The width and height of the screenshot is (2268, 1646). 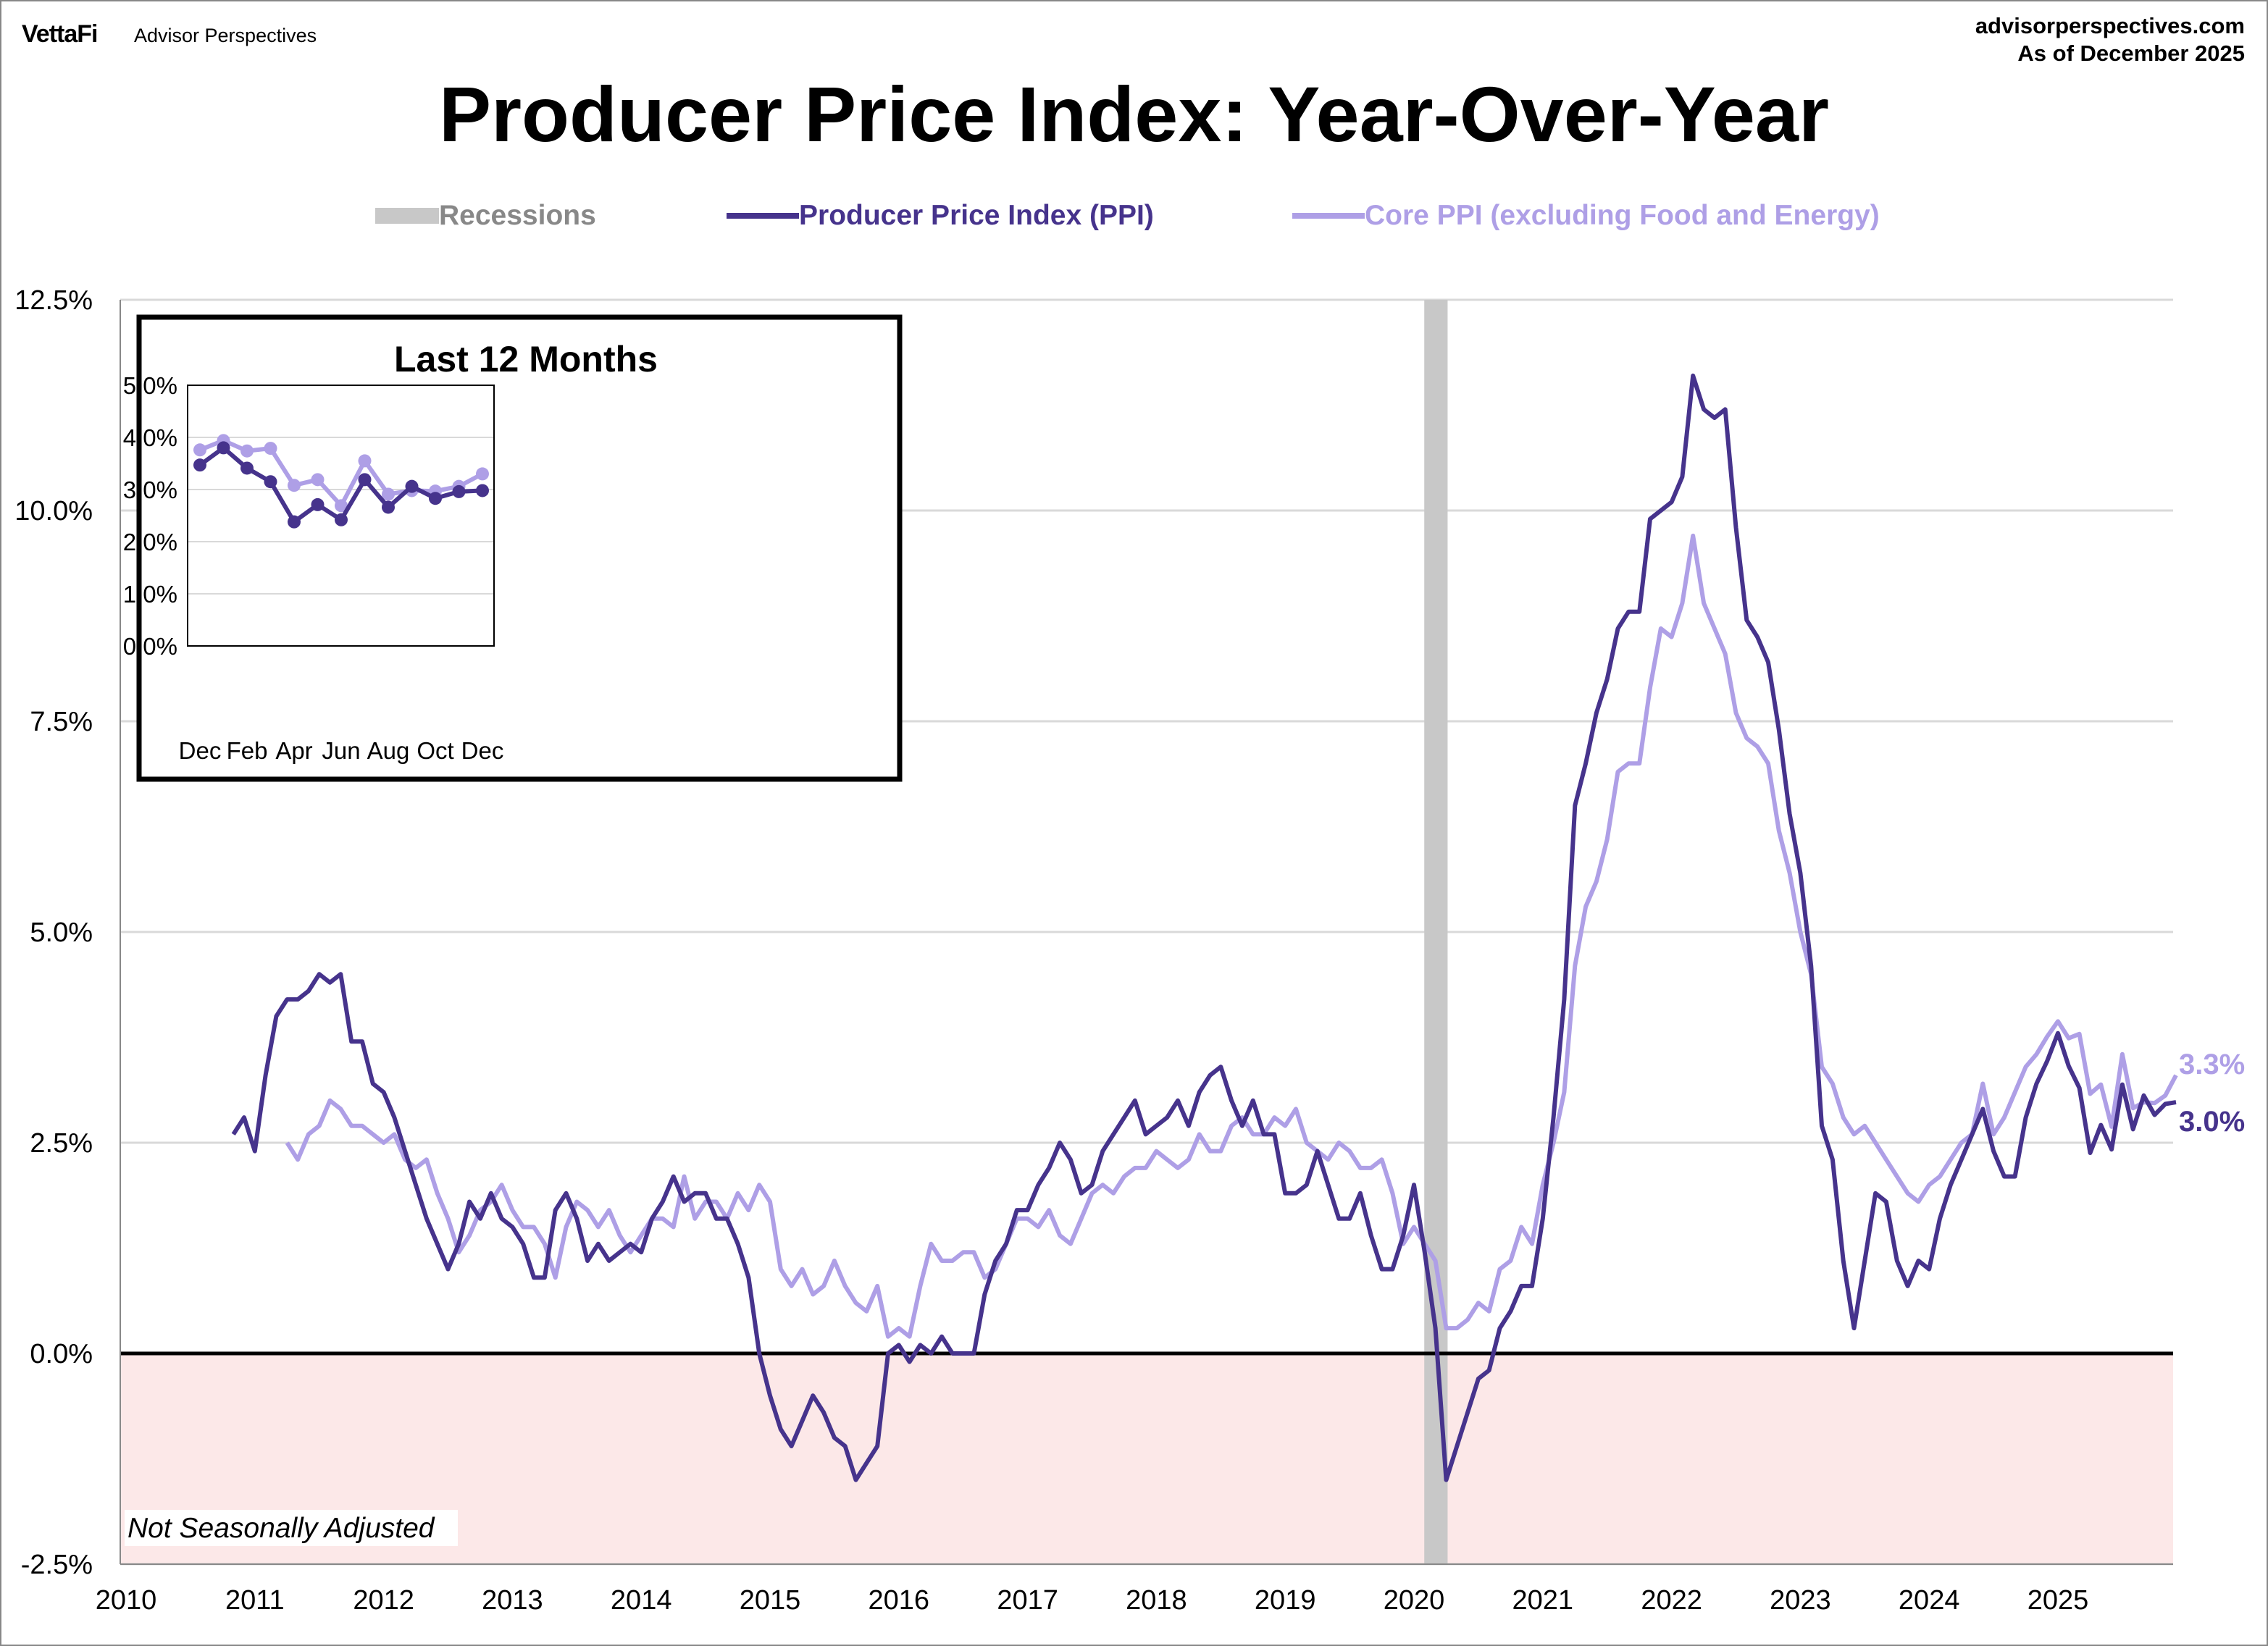 I want to click on x-tick-label: 2025, so click(x=2059, y=1600).